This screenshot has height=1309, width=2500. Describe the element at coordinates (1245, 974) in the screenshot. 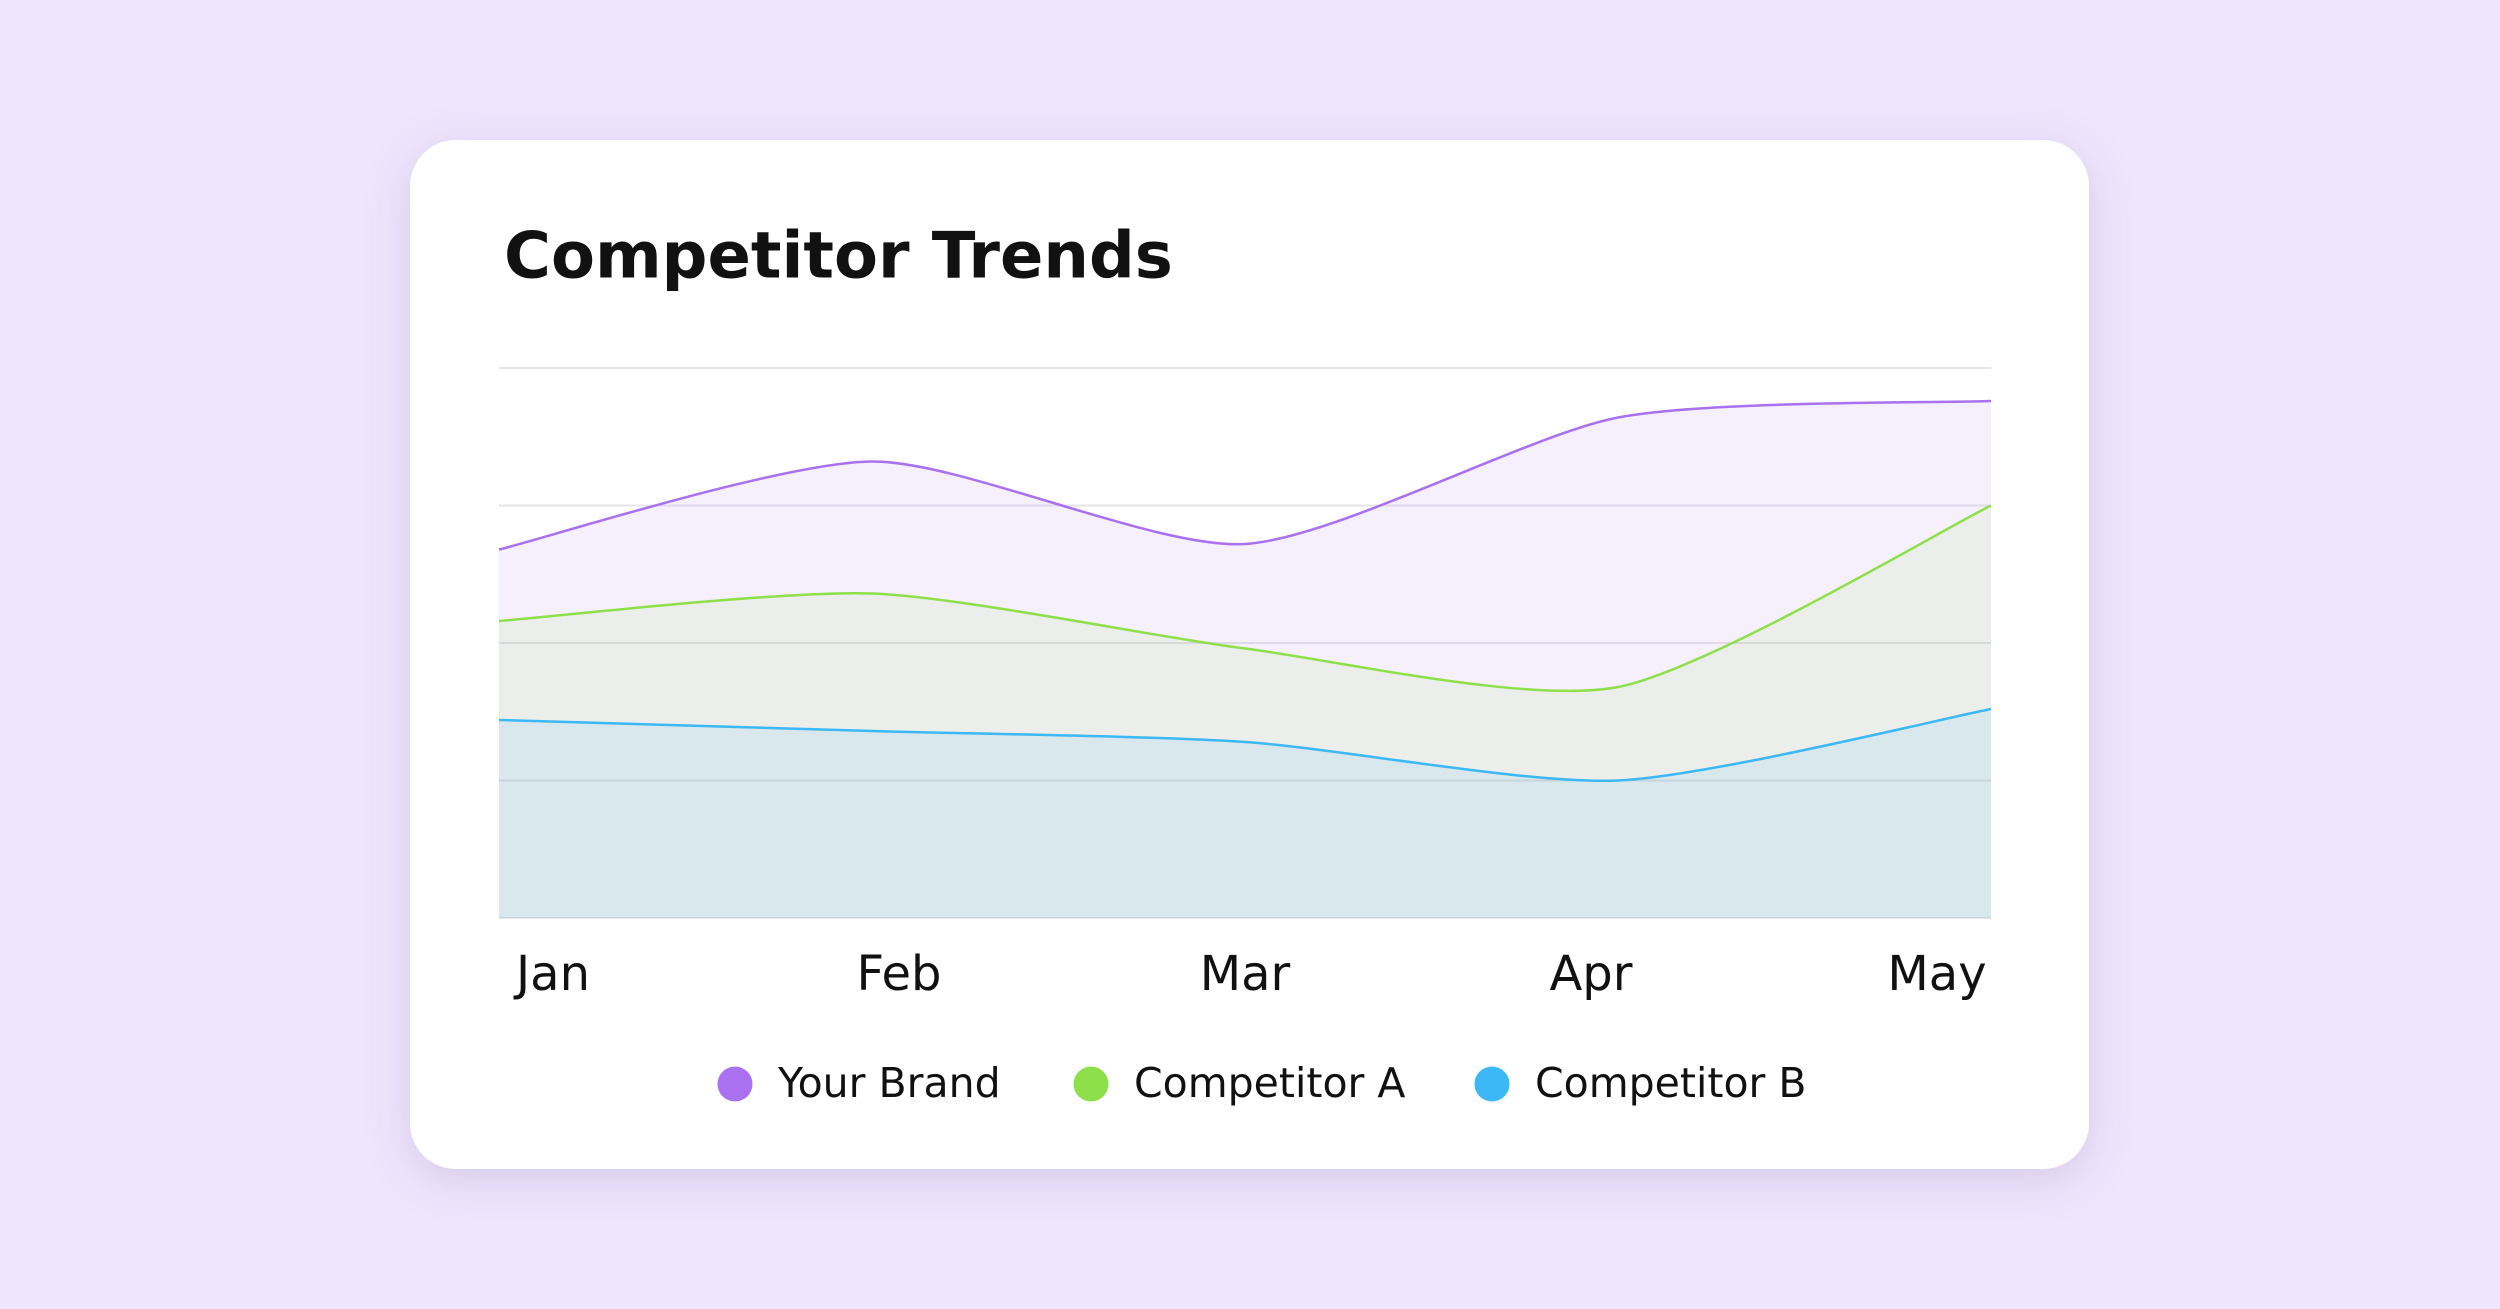

I see `x-tick-label: Mar` at that location.